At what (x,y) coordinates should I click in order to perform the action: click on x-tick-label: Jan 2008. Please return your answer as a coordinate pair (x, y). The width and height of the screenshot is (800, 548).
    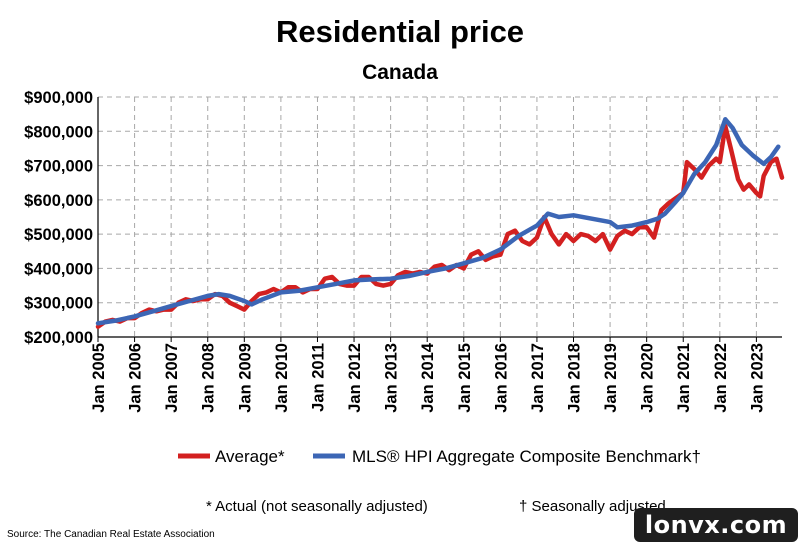
    Looking at the image, I should click on (209, 378).